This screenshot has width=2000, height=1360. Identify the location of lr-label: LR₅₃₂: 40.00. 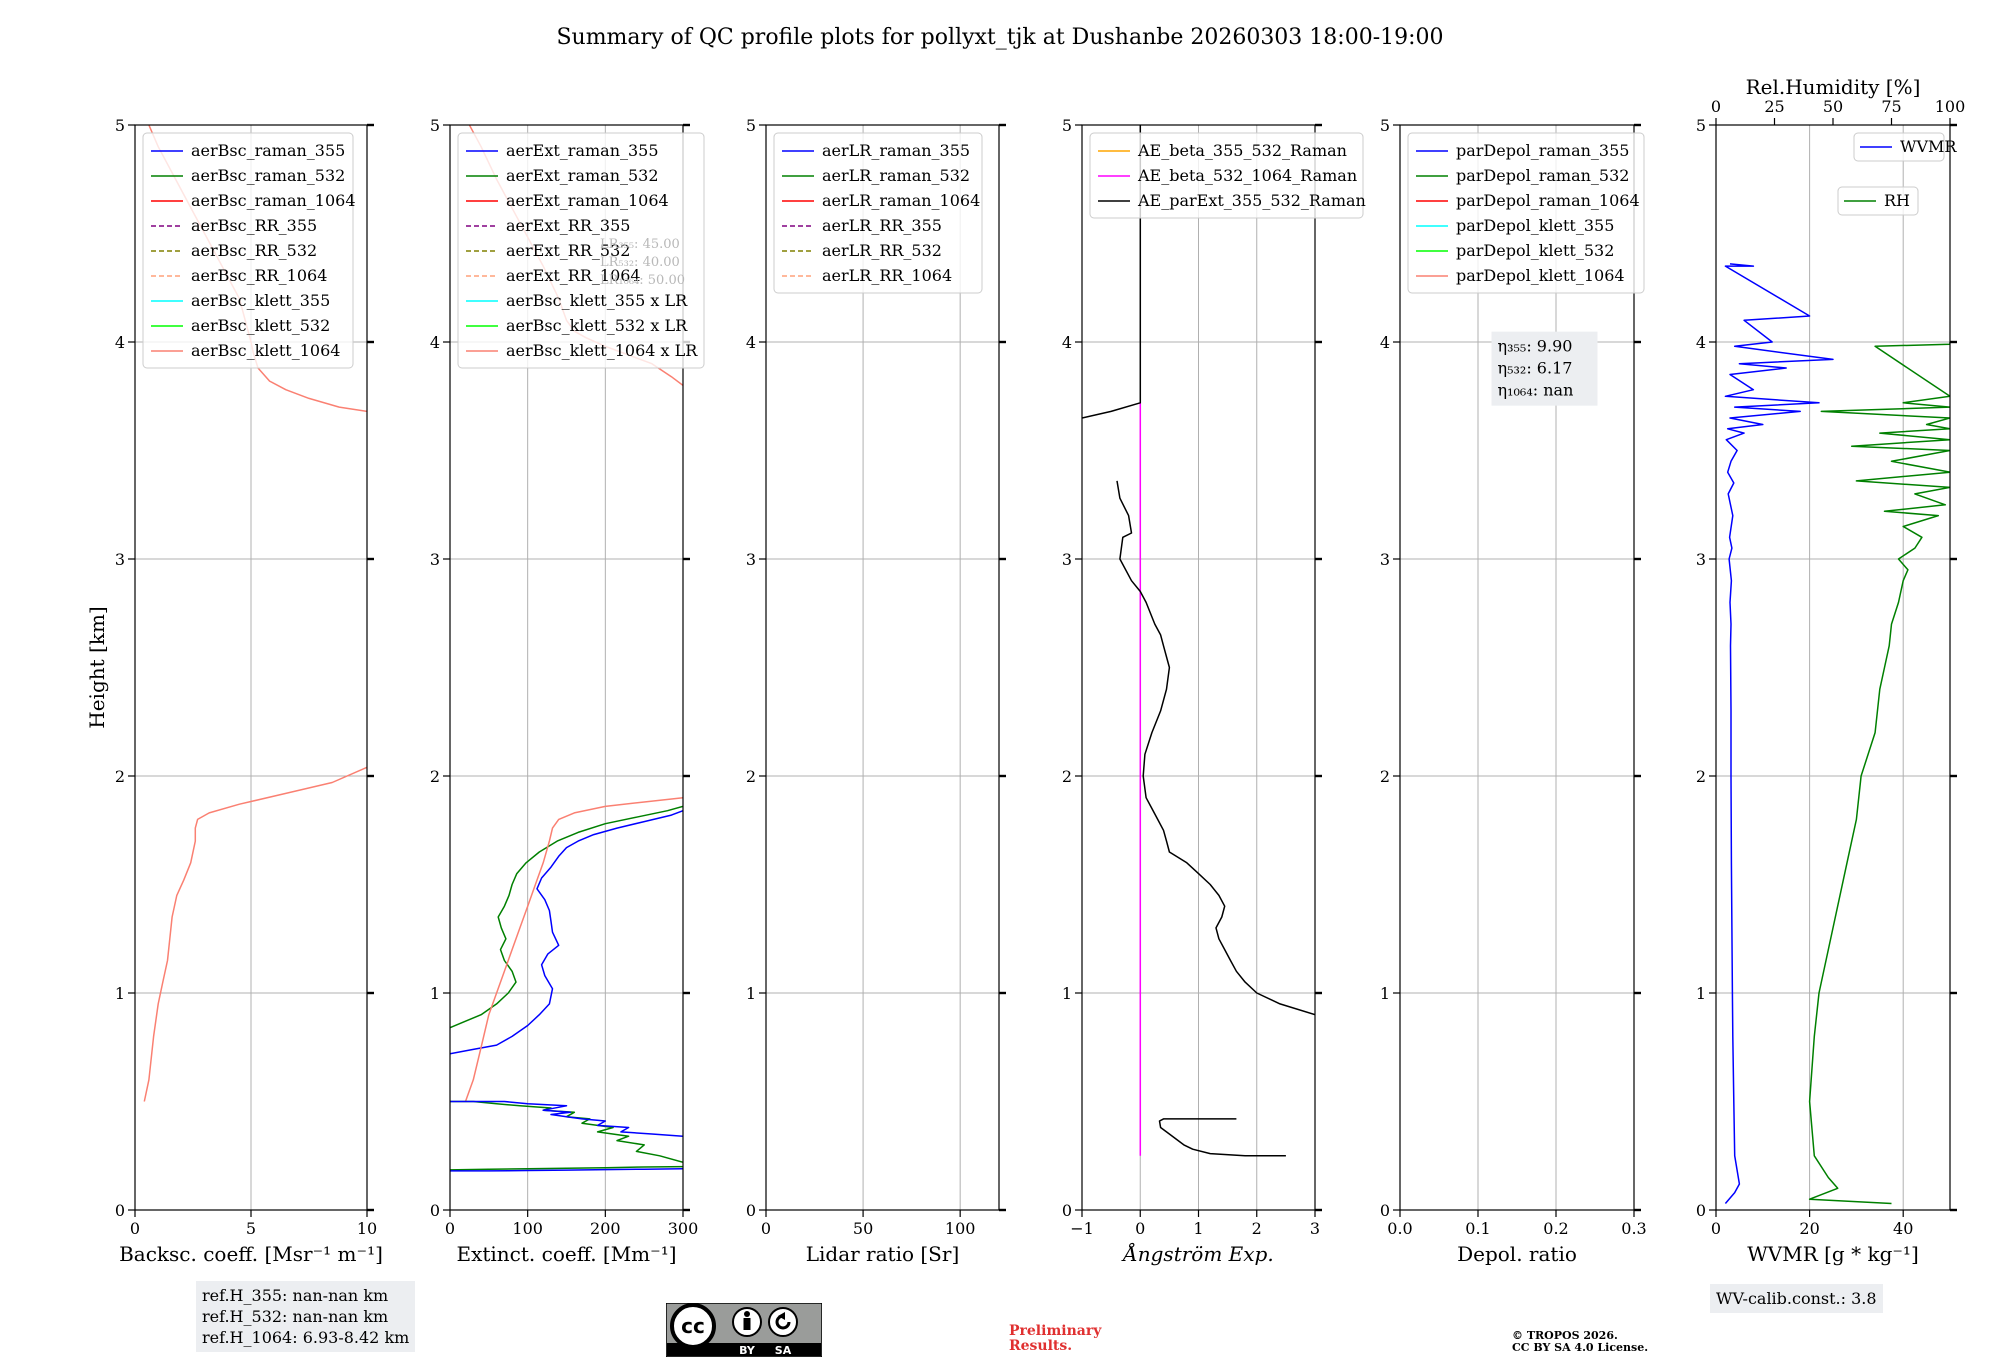
(640, 262).